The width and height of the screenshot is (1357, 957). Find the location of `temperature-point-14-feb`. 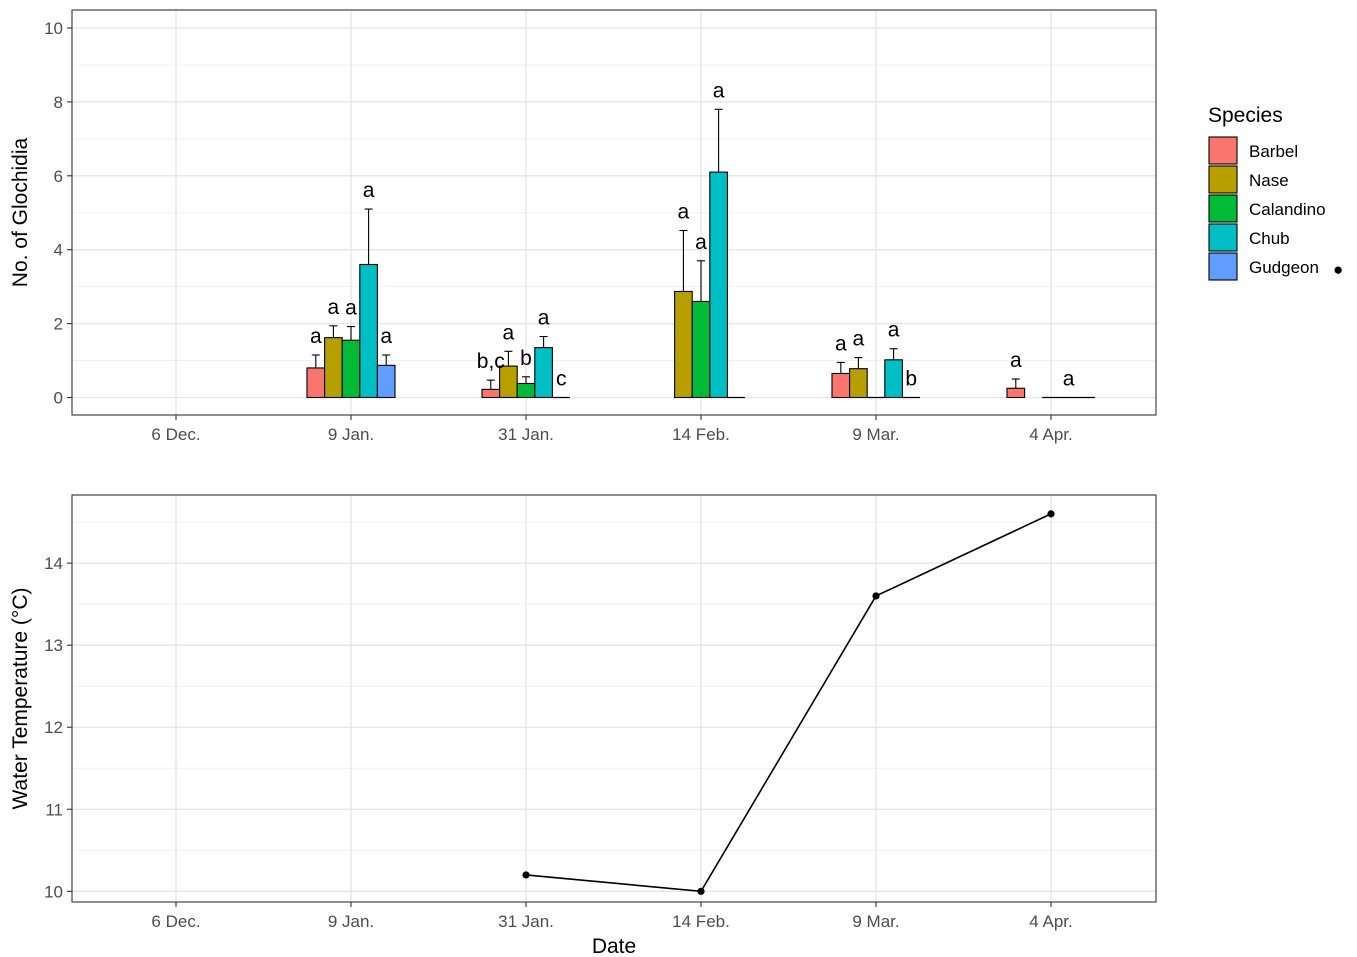

temperature-point-14-feb is located at coordinates (701, 891).